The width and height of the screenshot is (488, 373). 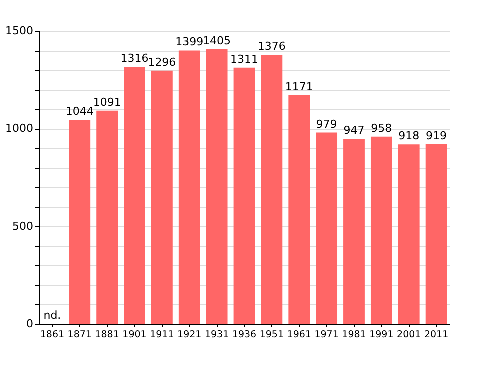 I want to click on y-tick-label: 1500, so click(x=20, y=31).